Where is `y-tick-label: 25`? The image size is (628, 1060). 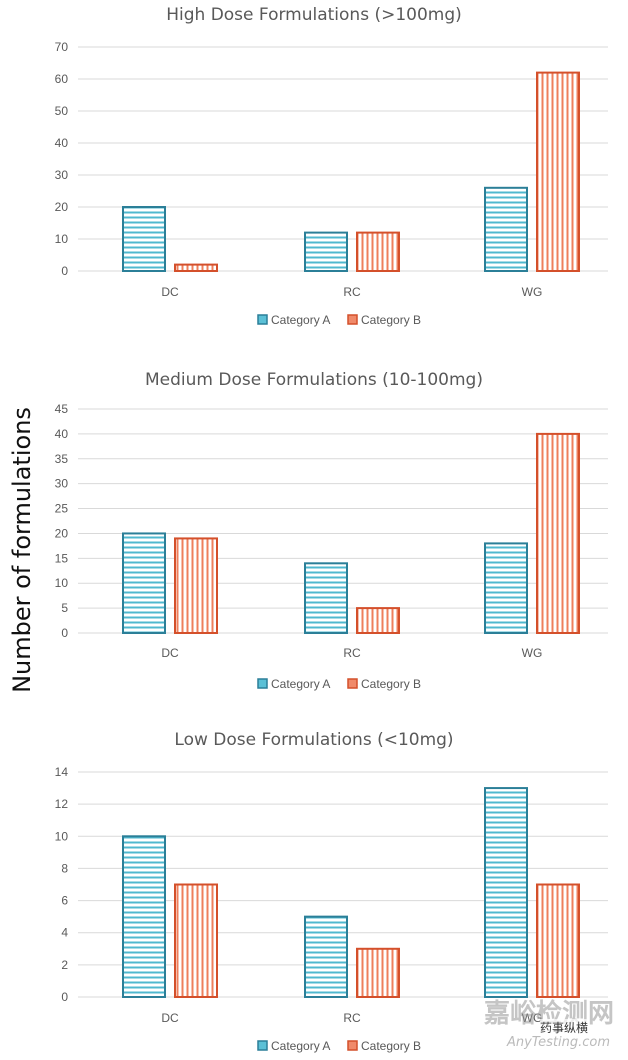 y-tick-label: 25 is located at coordinates (62, 509).